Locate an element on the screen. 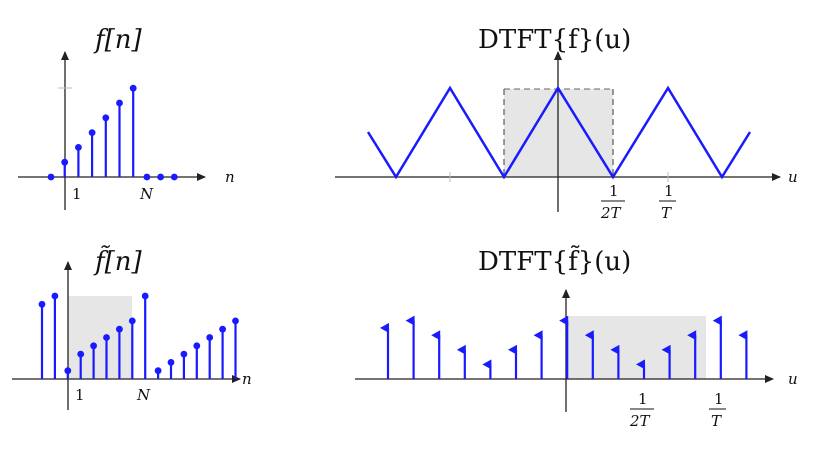 The width and height of the screenshot is (831, 453). panel-top-left: f[n] n 1 N is located at coordinates (126, 117).